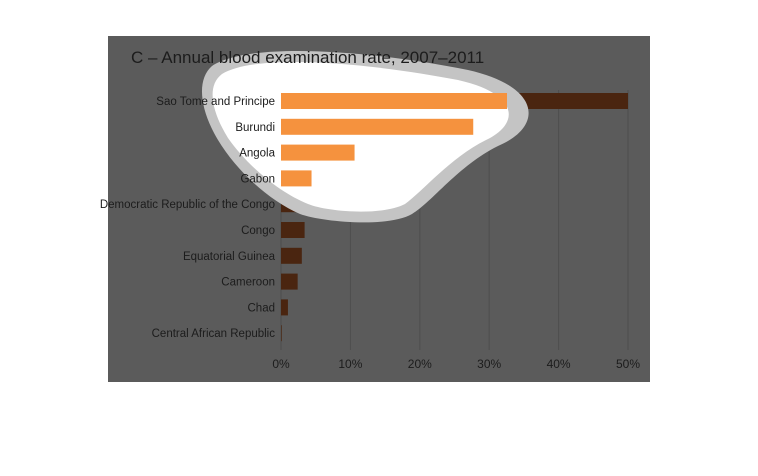 The width and height of the screenshot is (758, 476). I want to click on category-label: Gabon, so click(257, 179).